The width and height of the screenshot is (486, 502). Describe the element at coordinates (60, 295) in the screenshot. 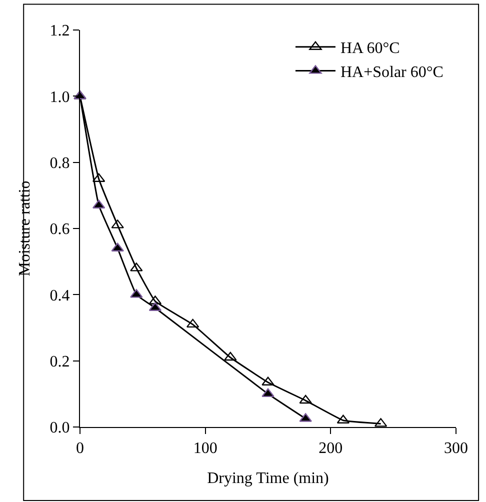

I see `y-tick-label: 0.4` at that location.